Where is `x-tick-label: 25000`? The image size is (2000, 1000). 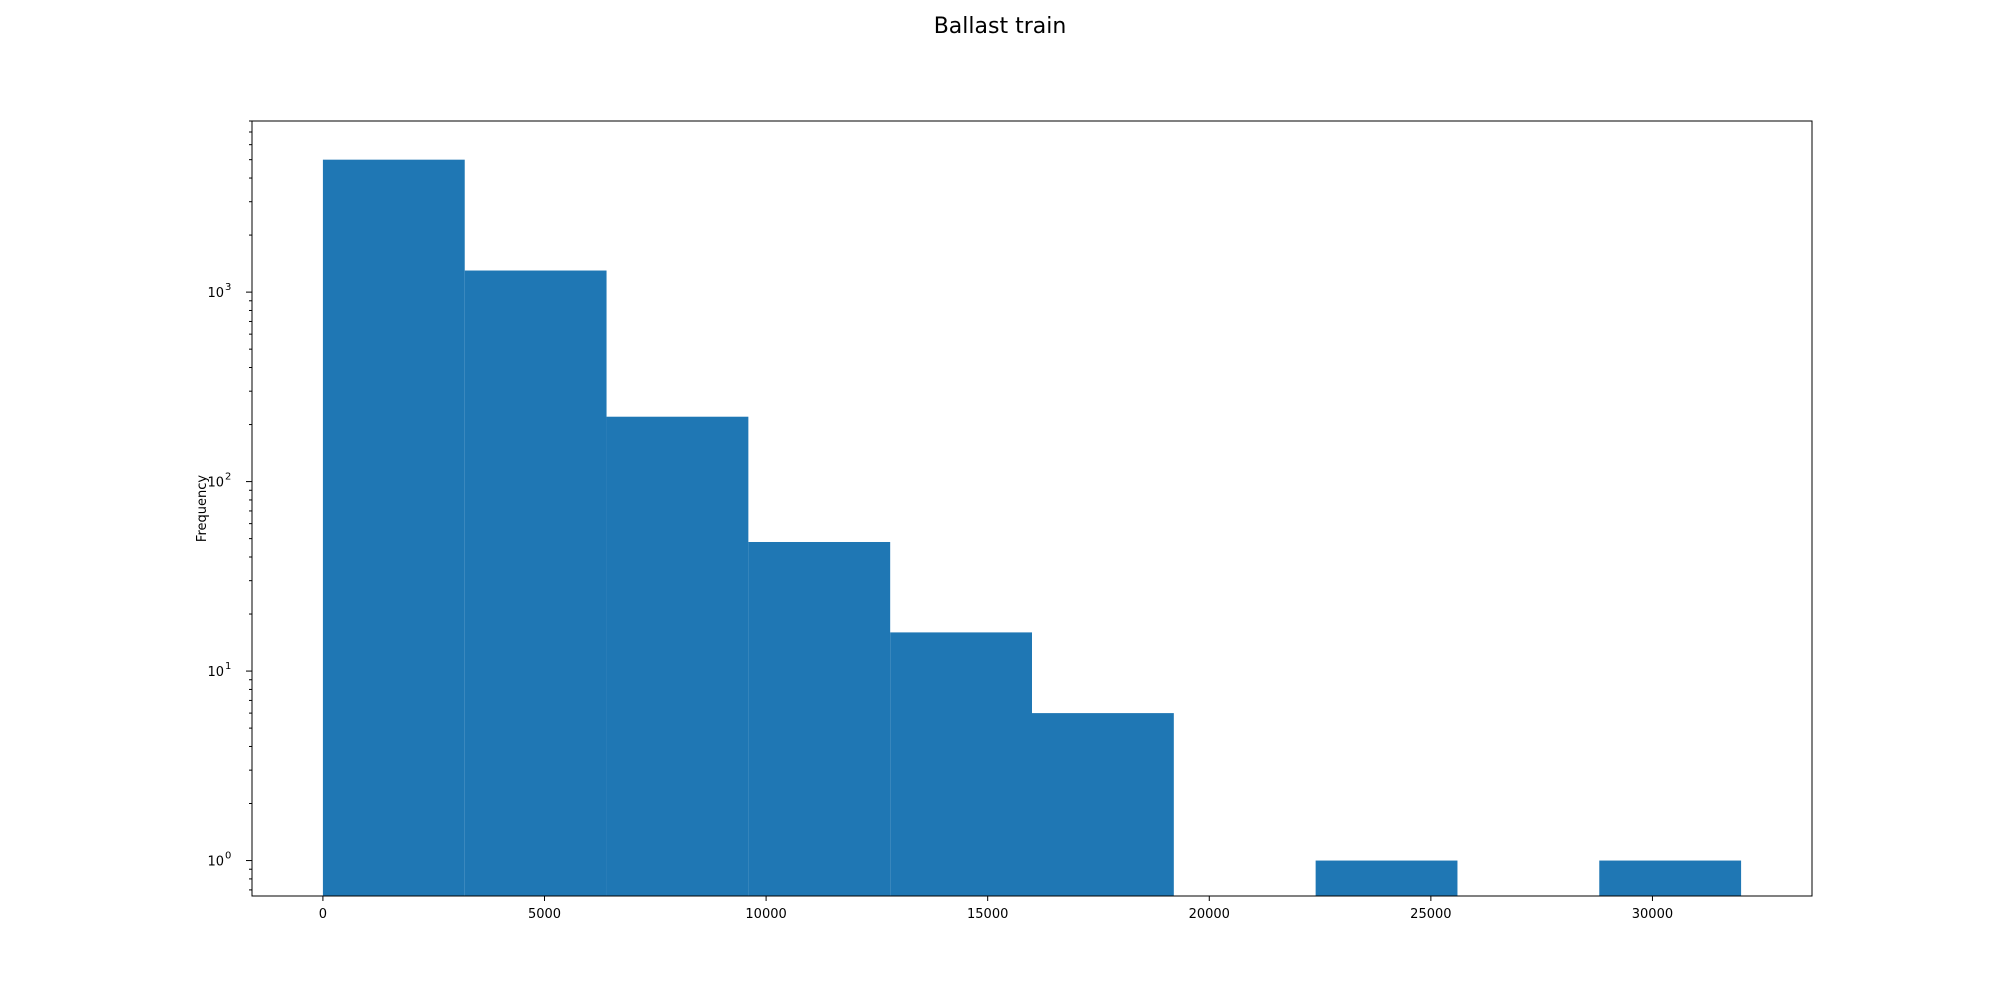
x-tick-label: 25000 is located at coordinates (1430, 914).